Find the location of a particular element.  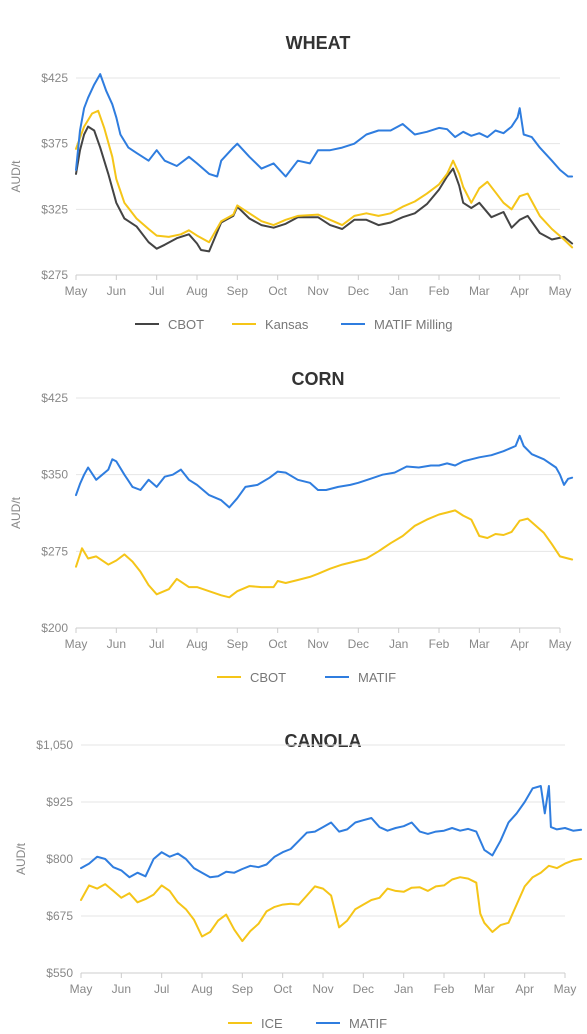

y-tick-label: $800 is located at coordinates (59, 859).